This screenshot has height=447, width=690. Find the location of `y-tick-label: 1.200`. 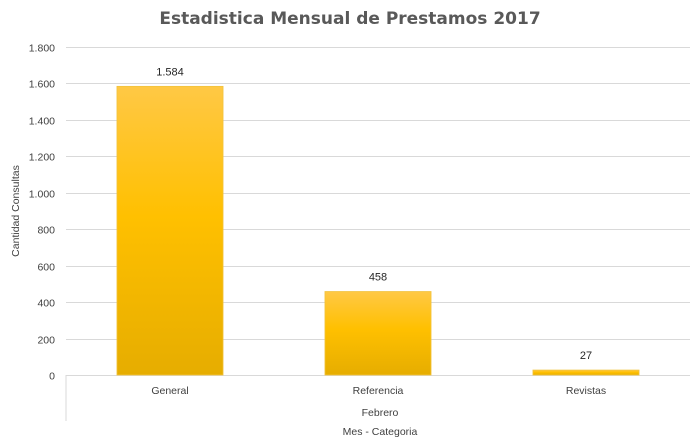

y-tick-label: 1.200 is located at coordinates (42, 158).